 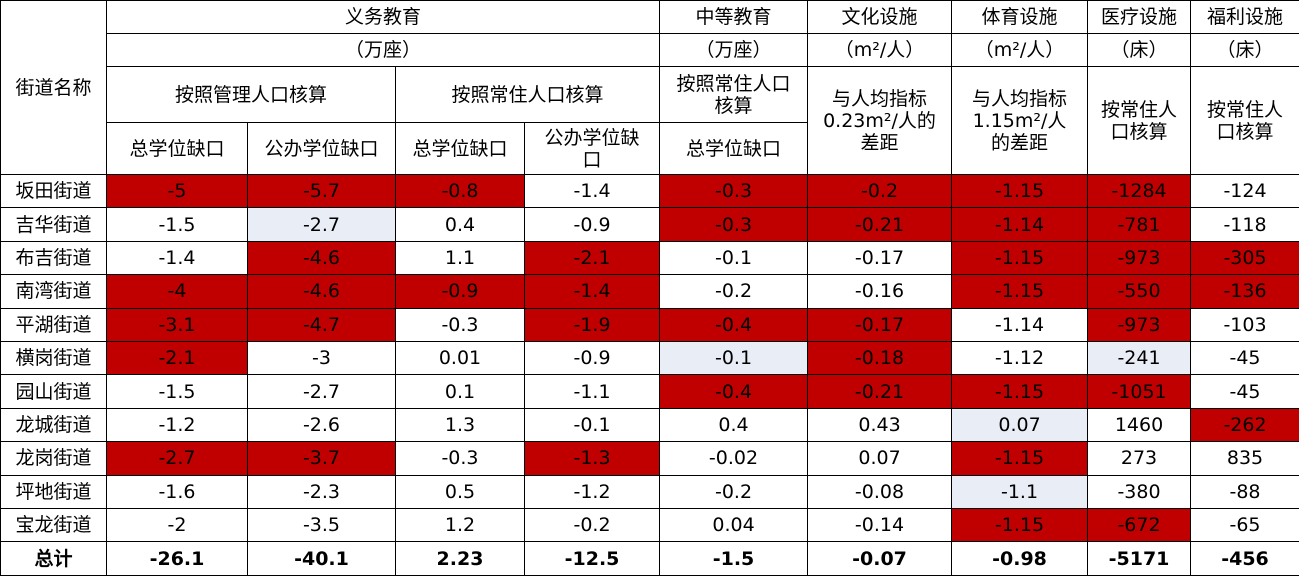 I want to click on table-cell: -0.8, so click(x=460, y=191).